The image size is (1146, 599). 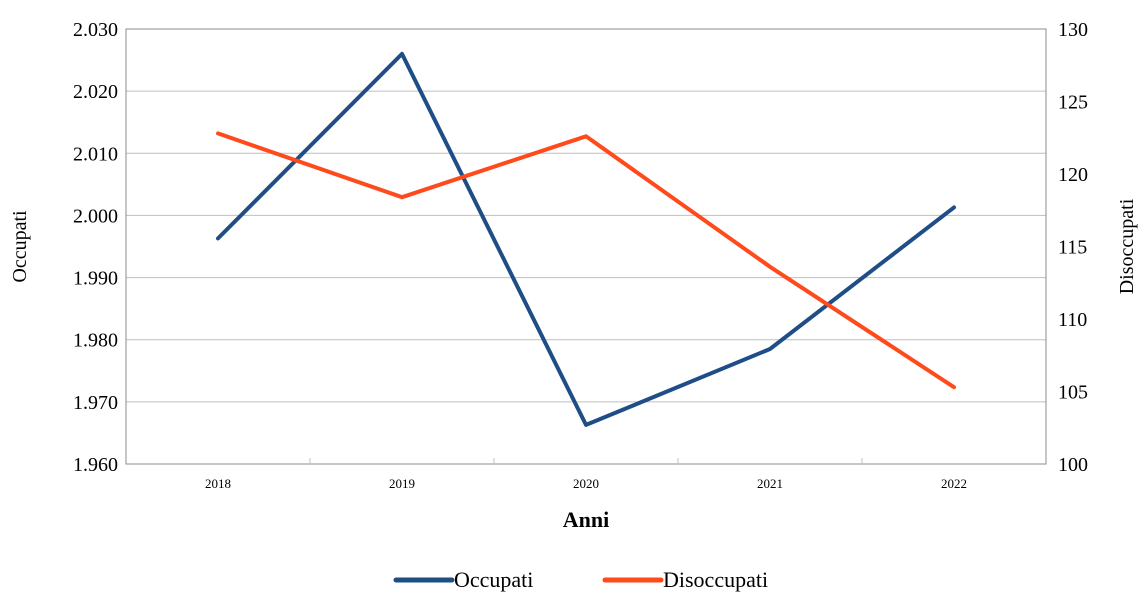 I want to click on y-right-tick-label: 110, so click(x=1072, y=320).